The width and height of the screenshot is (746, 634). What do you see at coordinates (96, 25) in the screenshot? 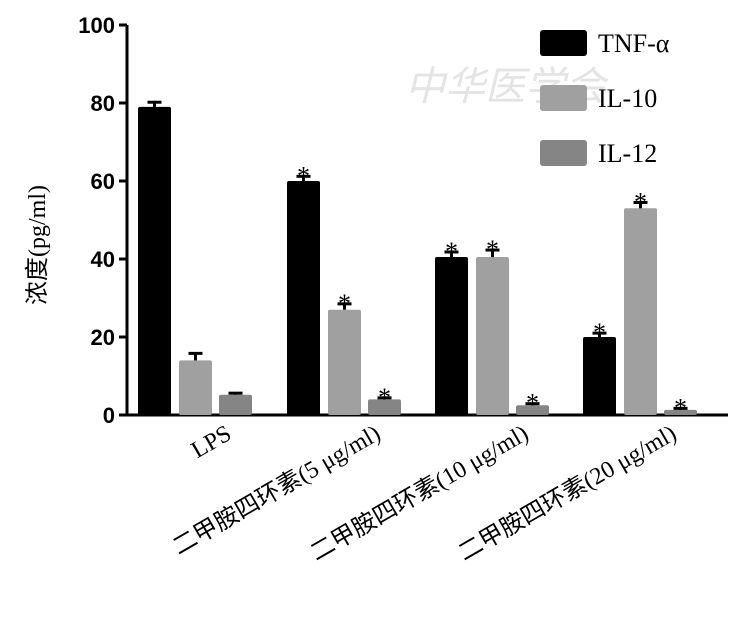
I see `y-tick-label: 100` at bounding box center [96, 25].